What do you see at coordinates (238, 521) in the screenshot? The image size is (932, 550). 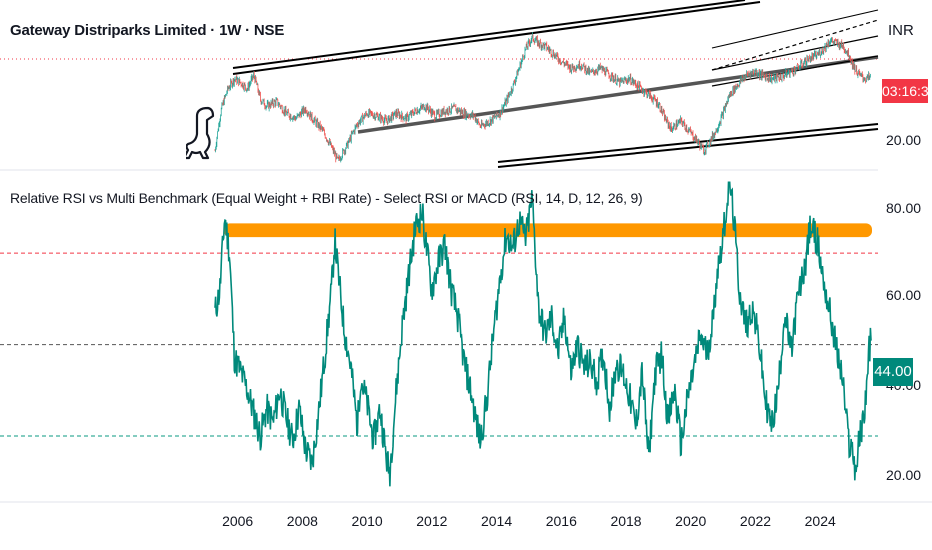 I see `x-tick-label-2006: 2006` at bounding box center [238, 521].